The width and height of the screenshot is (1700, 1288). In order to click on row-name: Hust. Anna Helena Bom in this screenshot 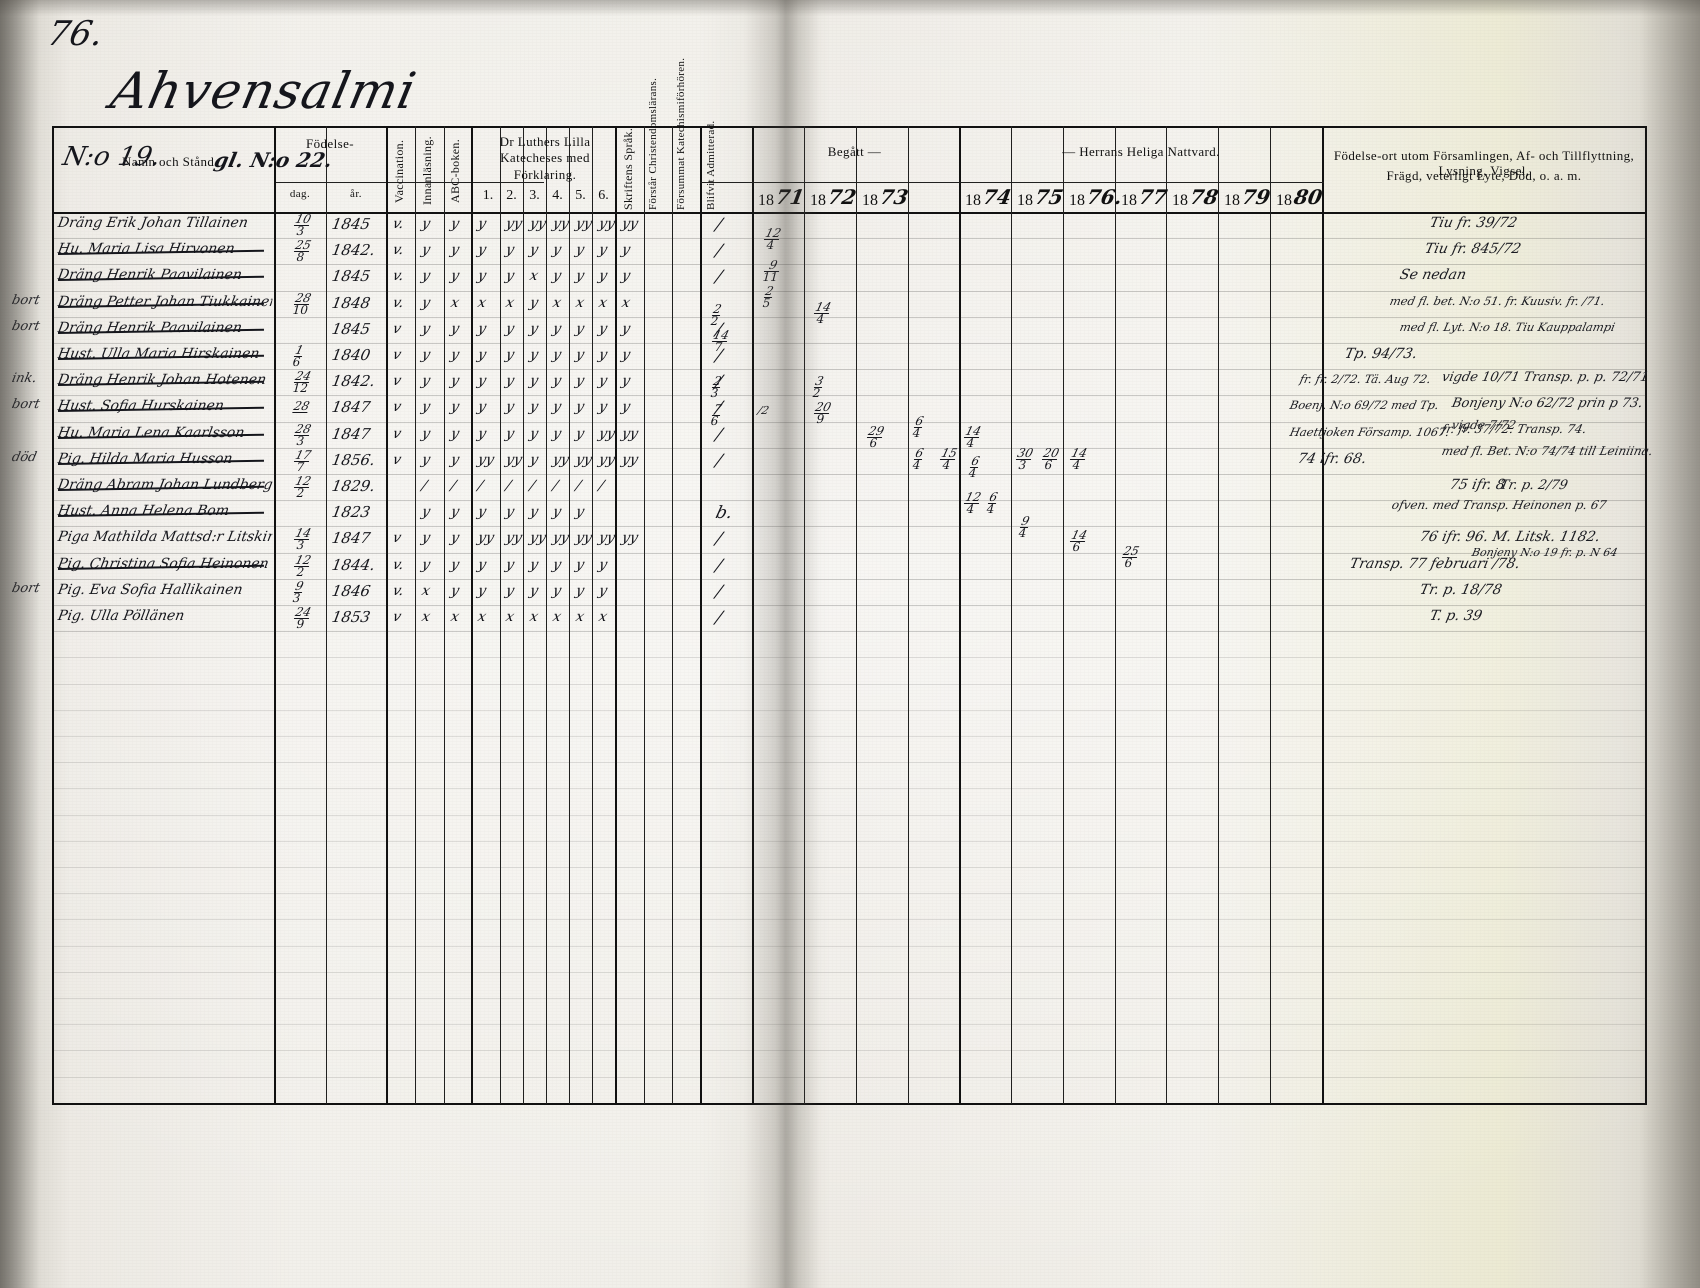, I will do `click(143, 511)`.